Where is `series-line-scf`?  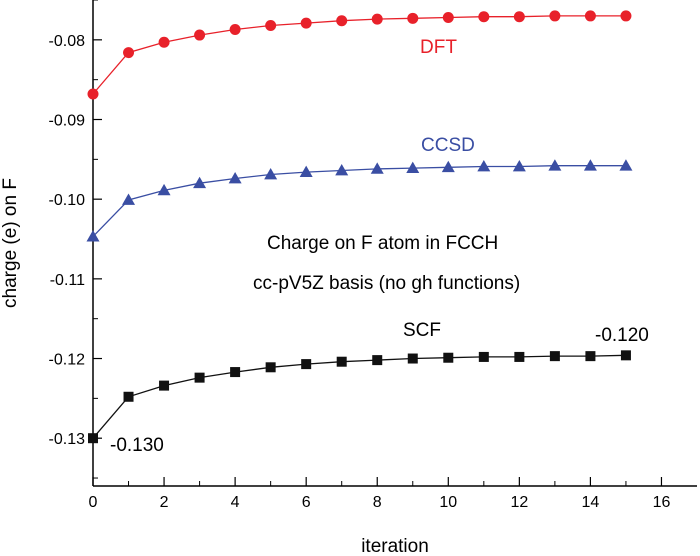 series-line-scf is located at coordinates (359, 396).